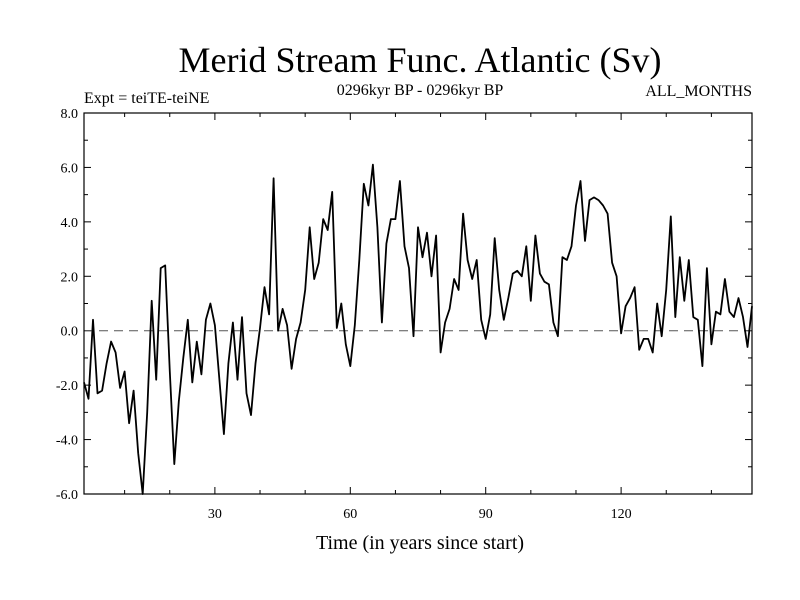  Describe the element at coordinates (698, 91) in the screenshot. I see `months-label: ALL_MONTHS` at that location.